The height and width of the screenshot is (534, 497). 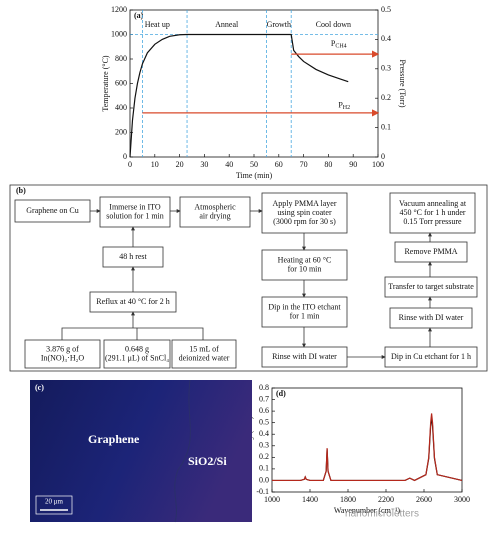 What do you see at coordinates (386, 38) in the screenshot?
I see `y2-tick-label: 0.4` at bounding box center [386, 38].